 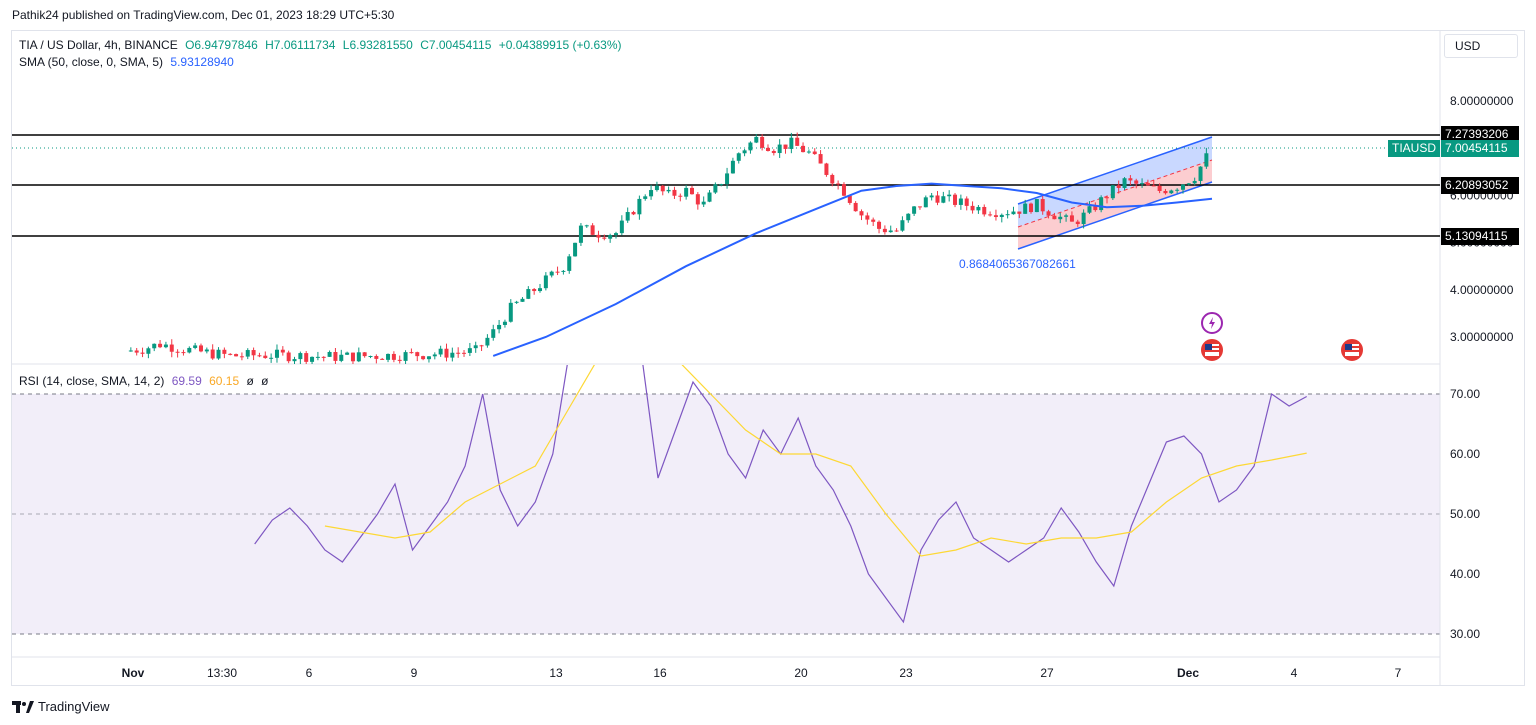 What do you see at coordinates (1465, 514) in the screenshot?
I see `rsi-axis-tick: 50.00` at bounding box center [1465, 514].